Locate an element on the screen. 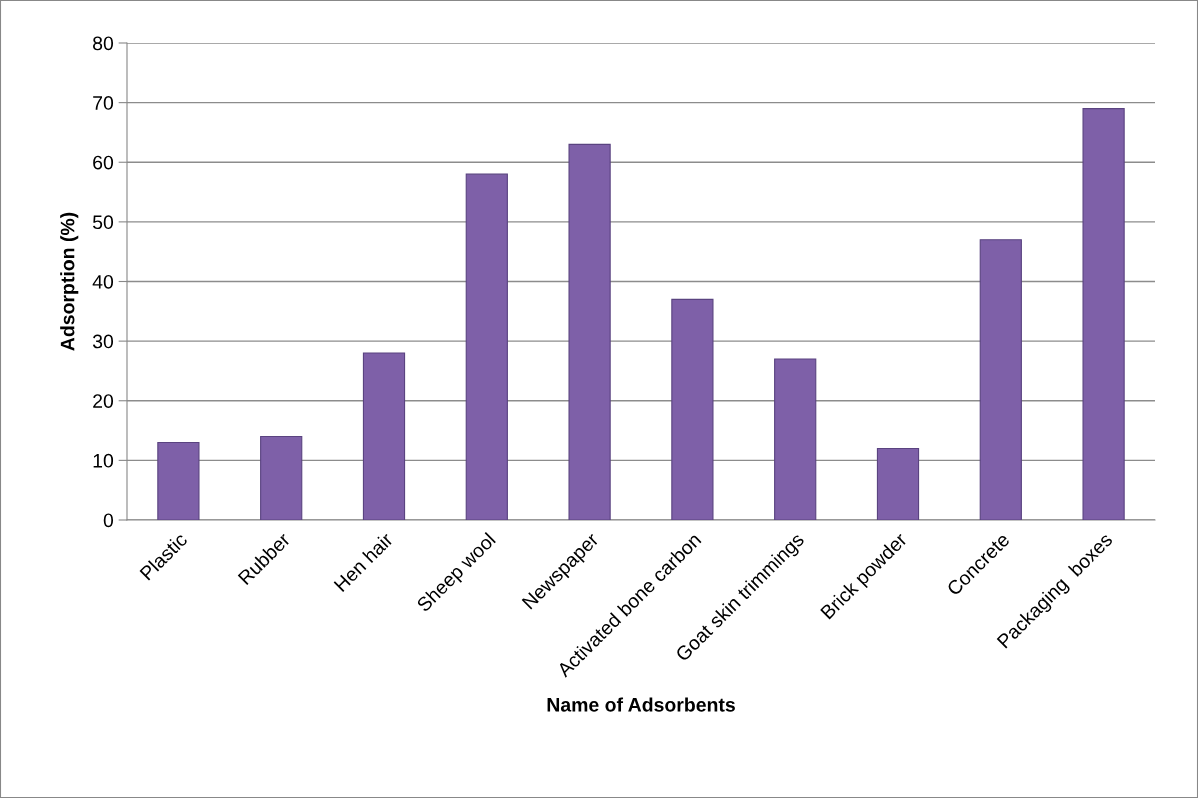  y-tick-label: 50 is located at coordinates (103, 222).